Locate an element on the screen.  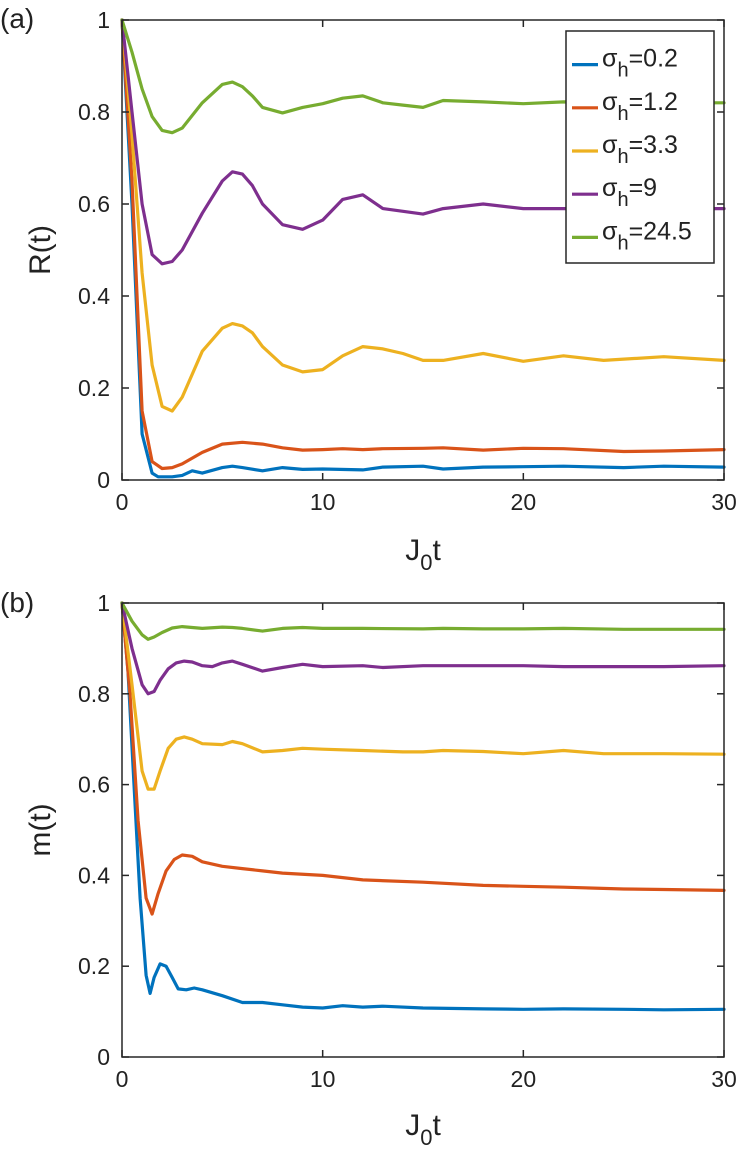
panel-label: (a) is located at coordinates (17, 18).